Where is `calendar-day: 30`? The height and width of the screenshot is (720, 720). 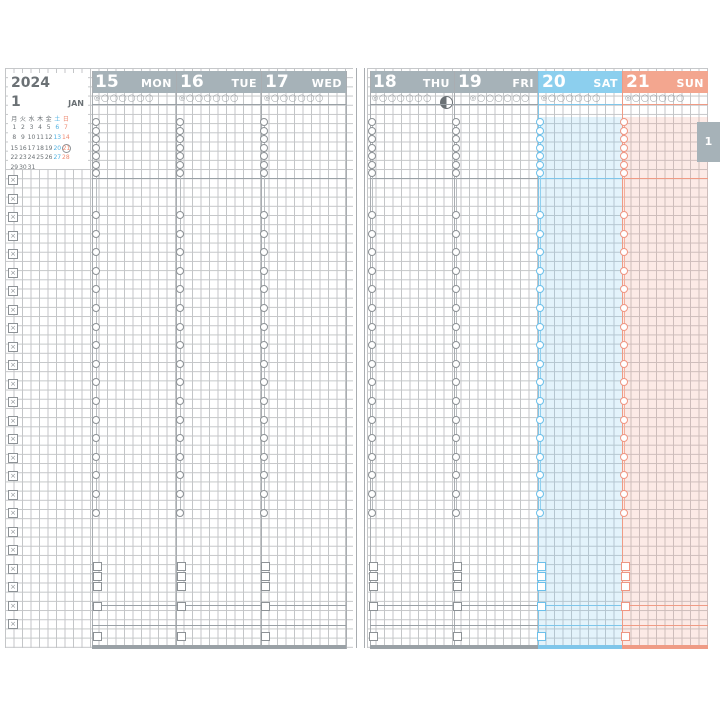 calendar-day: 30 is located at coordinates (23, 167).